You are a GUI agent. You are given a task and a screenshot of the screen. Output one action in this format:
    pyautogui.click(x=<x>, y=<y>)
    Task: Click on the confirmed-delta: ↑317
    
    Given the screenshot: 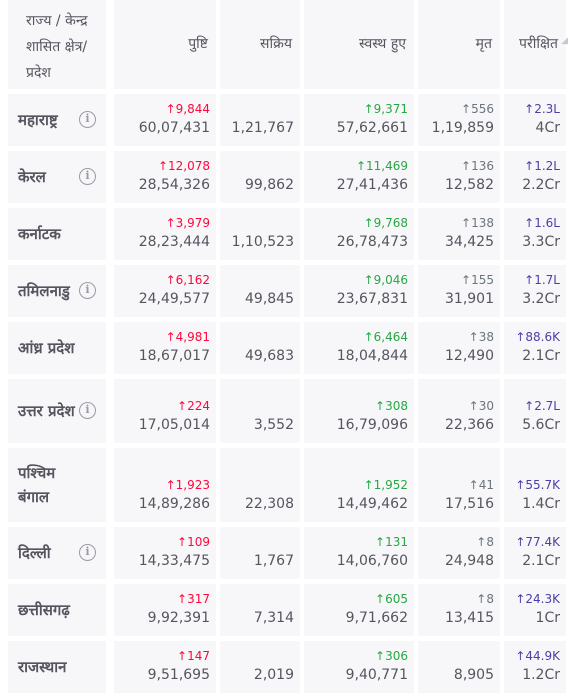 What is the action you would take?
    pyautogui.click(x=193, y=599)
    